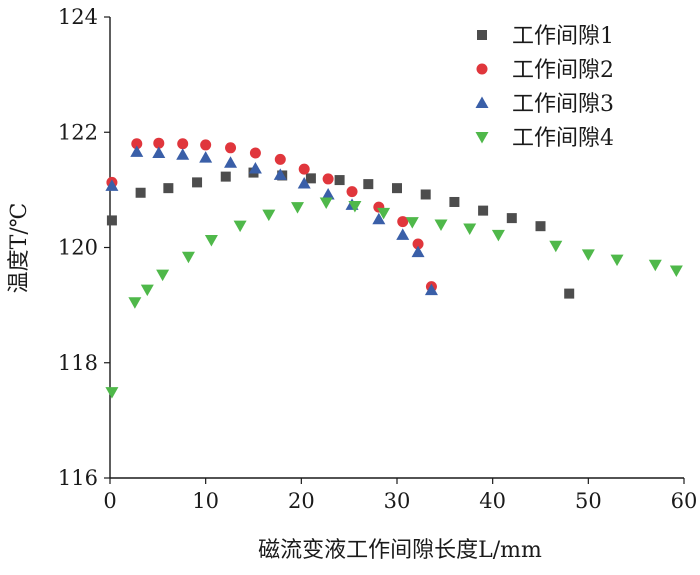  Describe the element at coordinates (78, 248) in the screenshot. I see `y-tick-label: 120` at that location.